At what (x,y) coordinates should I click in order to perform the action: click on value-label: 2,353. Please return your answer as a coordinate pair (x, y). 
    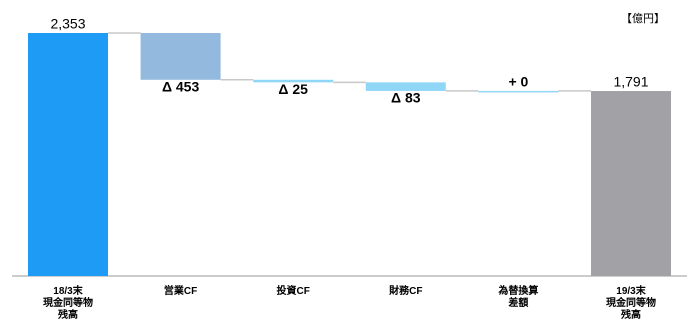
    Looking at the image, I should click on (67, 24).